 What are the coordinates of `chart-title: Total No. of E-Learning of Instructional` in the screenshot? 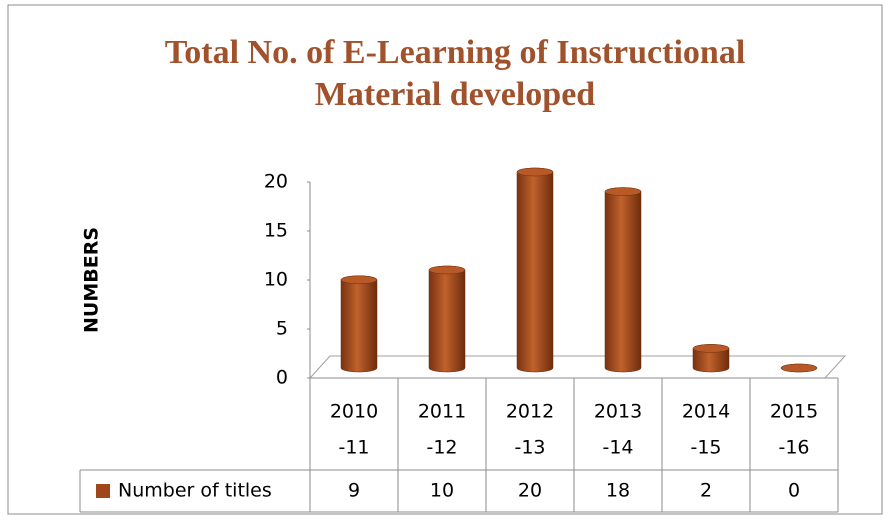 It's located at (455, 52).